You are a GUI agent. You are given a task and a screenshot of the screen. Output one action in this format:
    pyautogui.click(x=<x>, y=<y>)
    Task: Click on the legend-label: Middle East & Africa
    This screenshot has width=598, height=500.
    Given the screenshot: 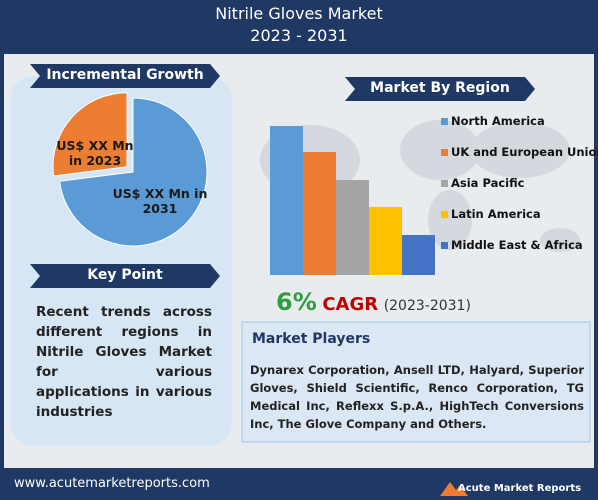 What is the action you would take?
    pyautogui.click(x=517, y=245)
    